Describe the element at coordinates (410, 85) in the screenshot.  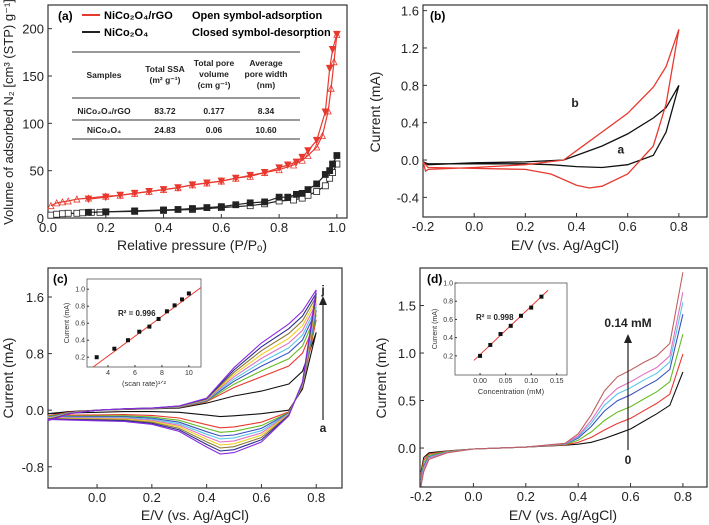
I see `panel-b-ytick-label: 0.8` at that location.